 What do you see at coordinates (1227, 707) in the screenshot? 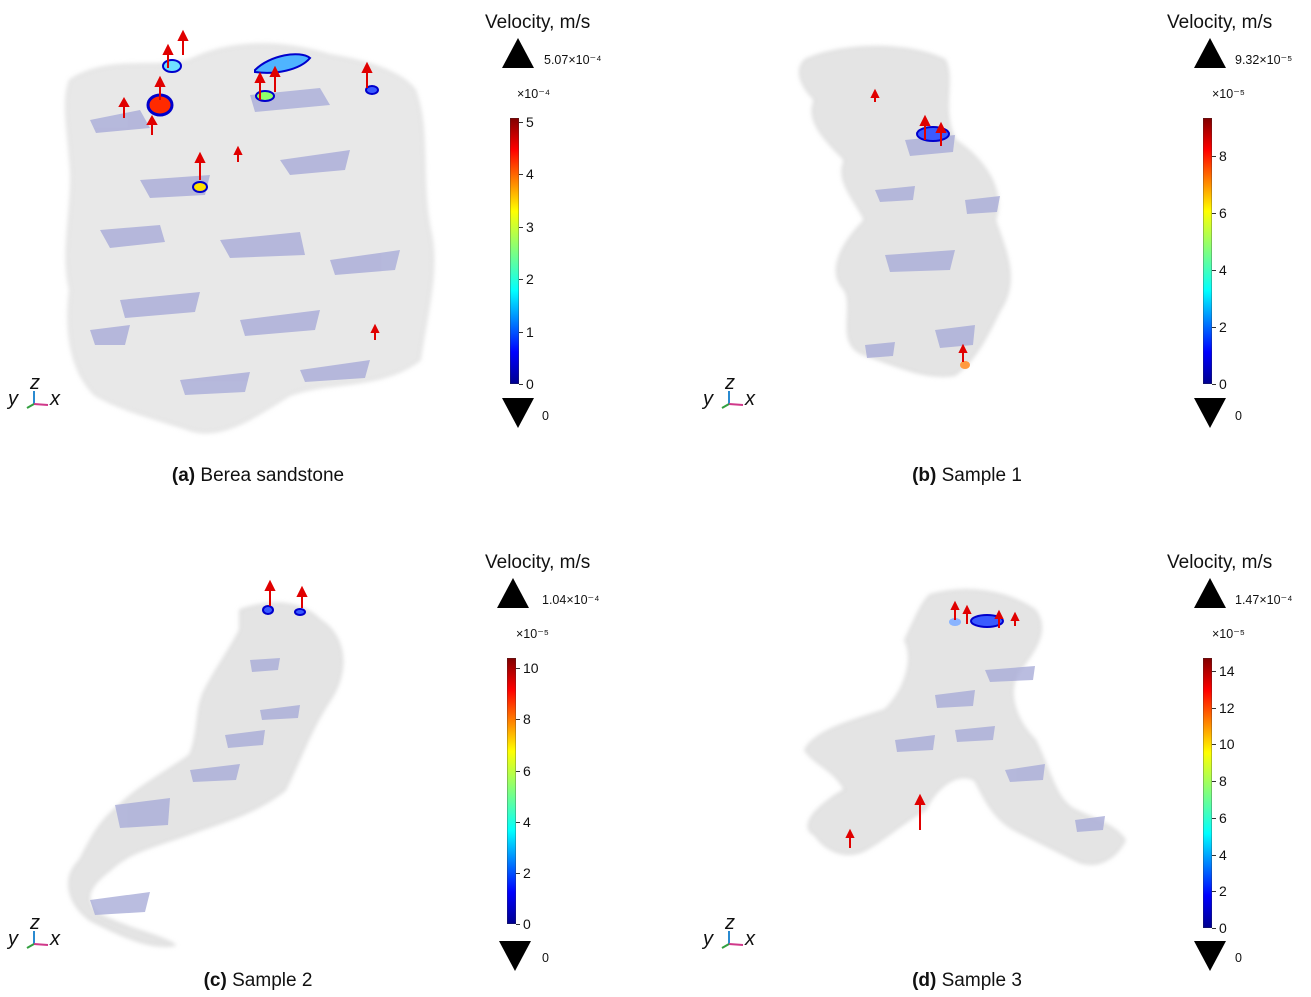
I see `colorbar-tick-label: 12` at bounding box center [1227, 707].